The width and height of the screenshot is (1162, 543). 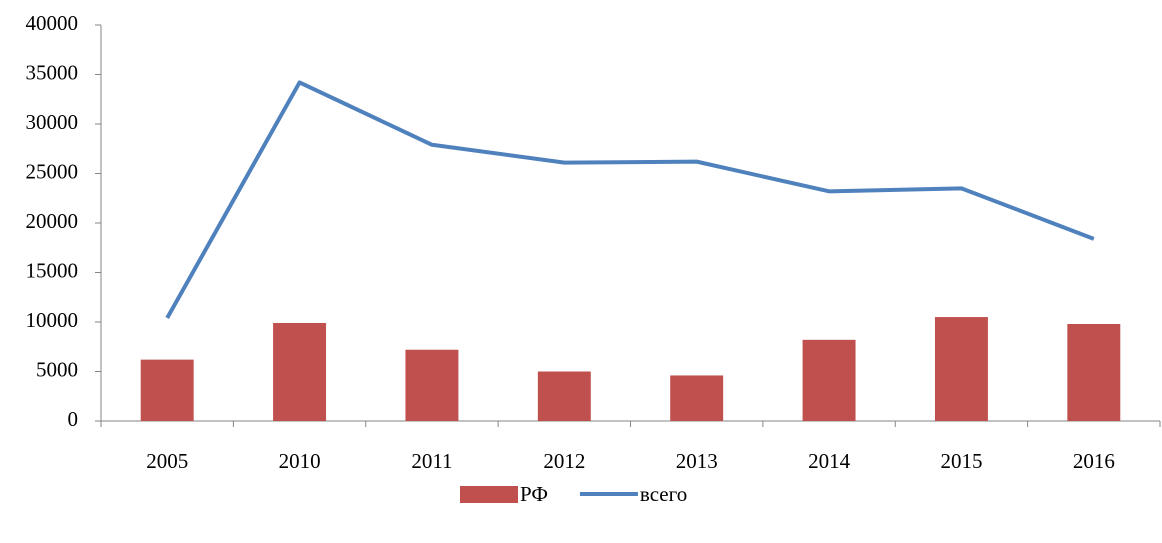 I want to click on y-tick-label: 35000, so click(x=52, y=72).